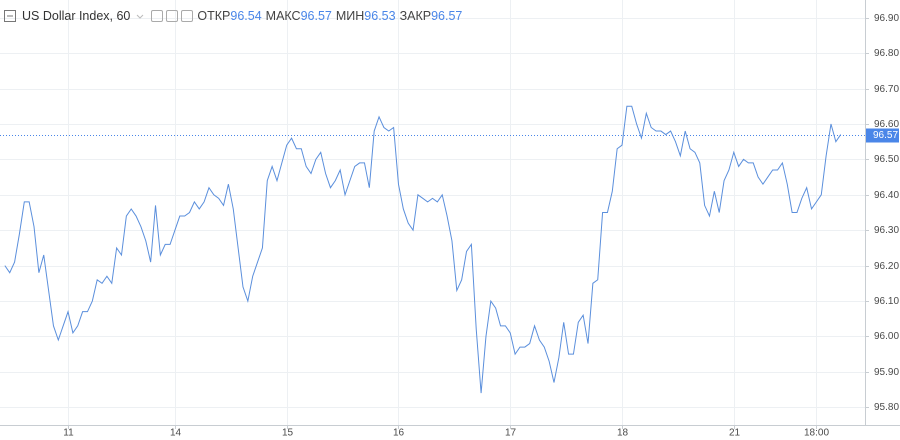  Describe the element at coordinates (380, 16) in the screenshot. I see `ohlc-value: 96.53` at that location.